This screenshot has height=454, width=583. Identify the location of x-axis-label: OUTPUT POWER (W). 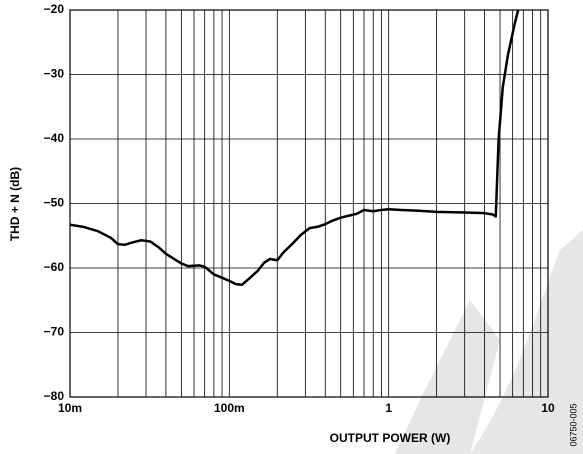
(390, 438).